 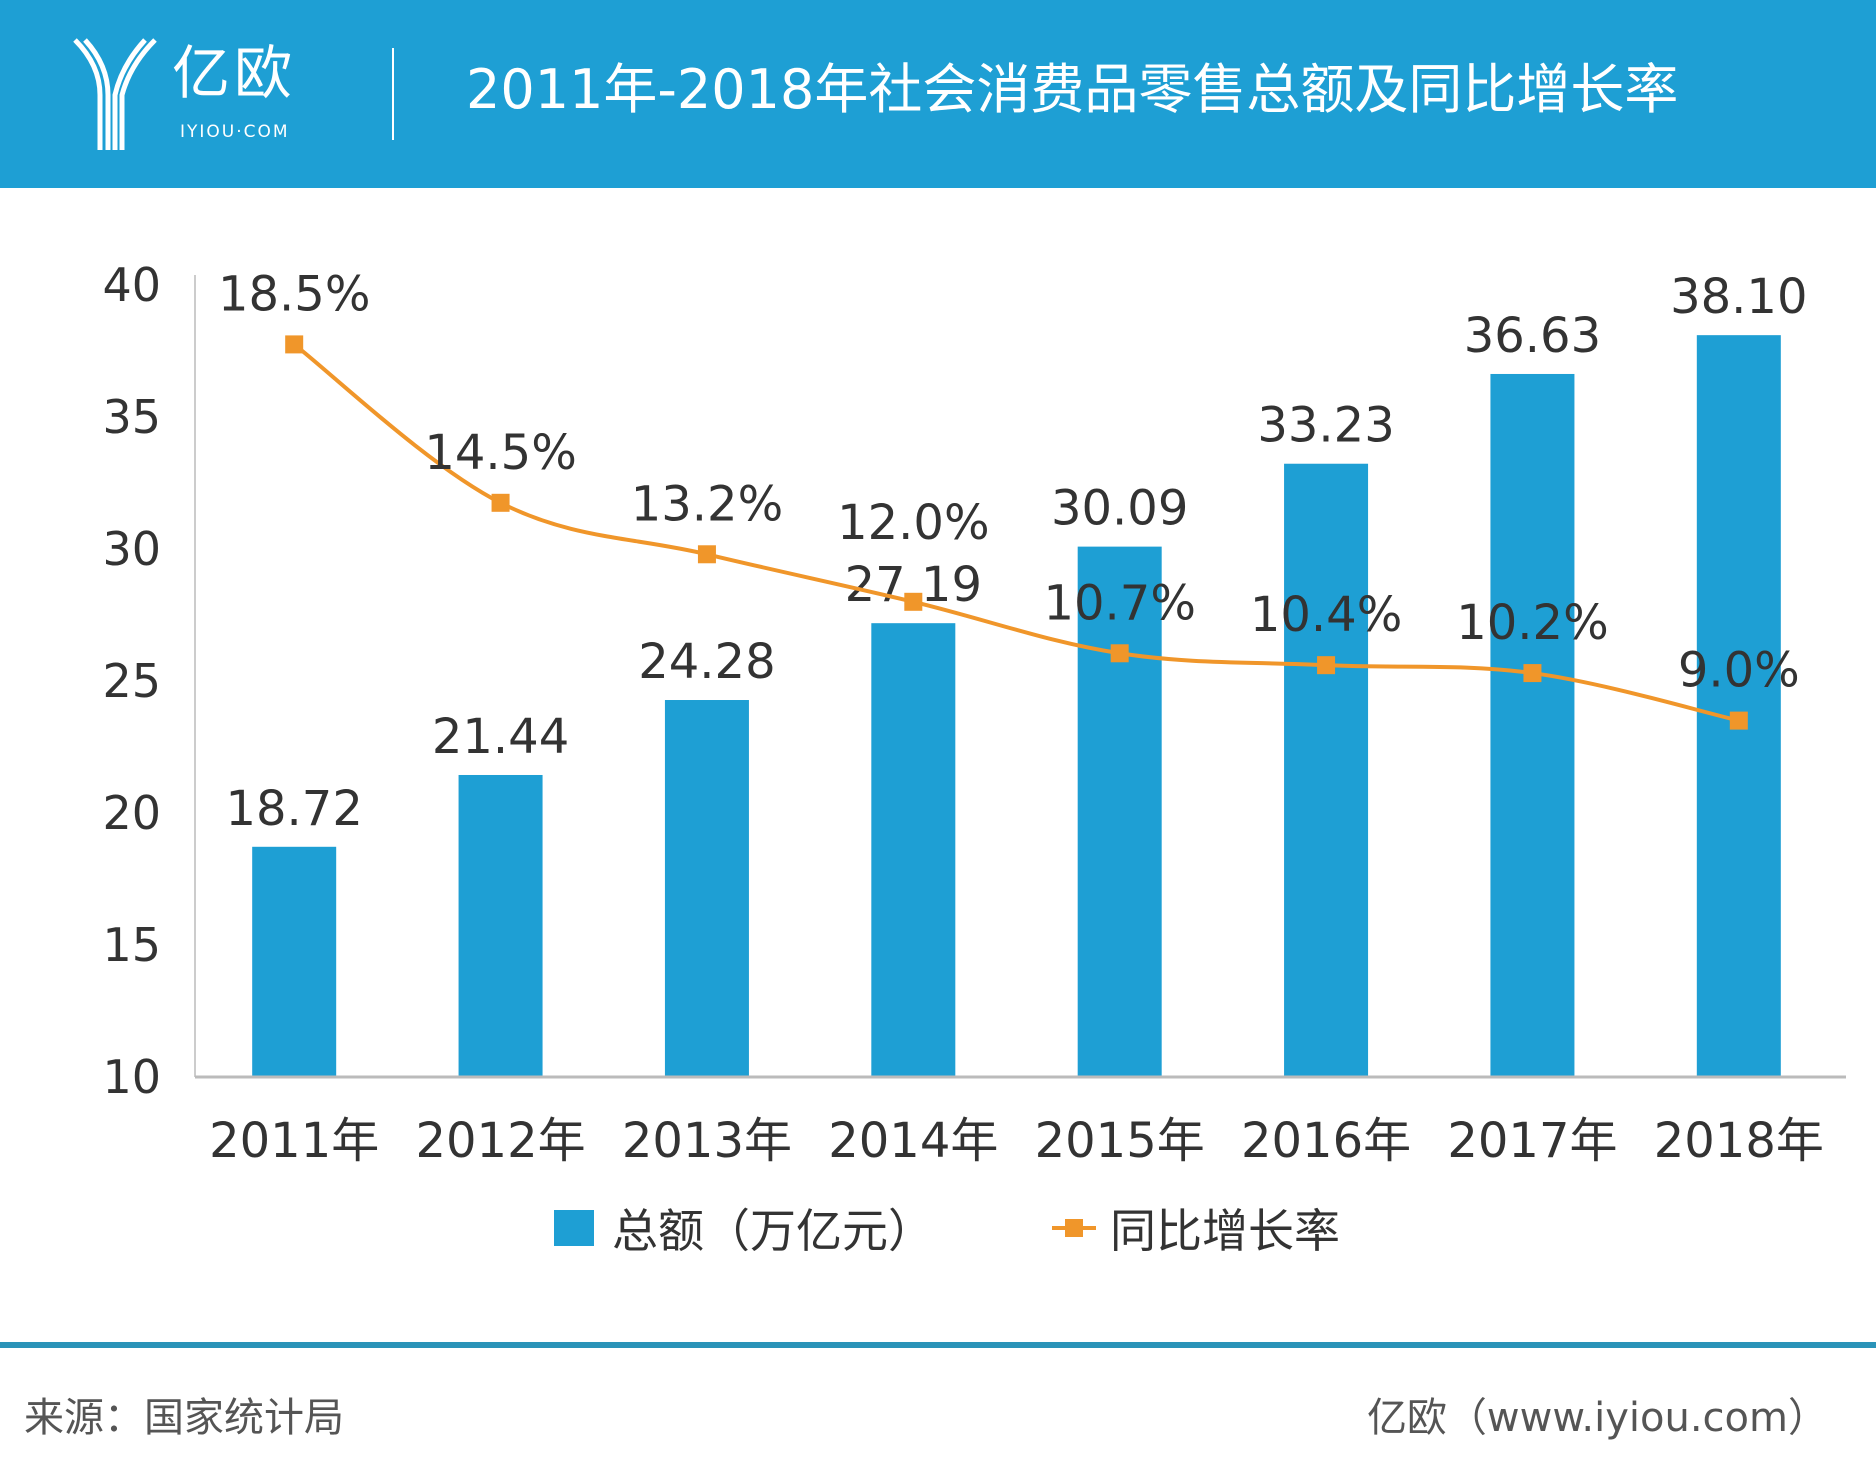 What do you see at coordinates (1119, 509) in the screenshot?
I see `bar-value-label: 30.09` at bounding box center [1119, 509].